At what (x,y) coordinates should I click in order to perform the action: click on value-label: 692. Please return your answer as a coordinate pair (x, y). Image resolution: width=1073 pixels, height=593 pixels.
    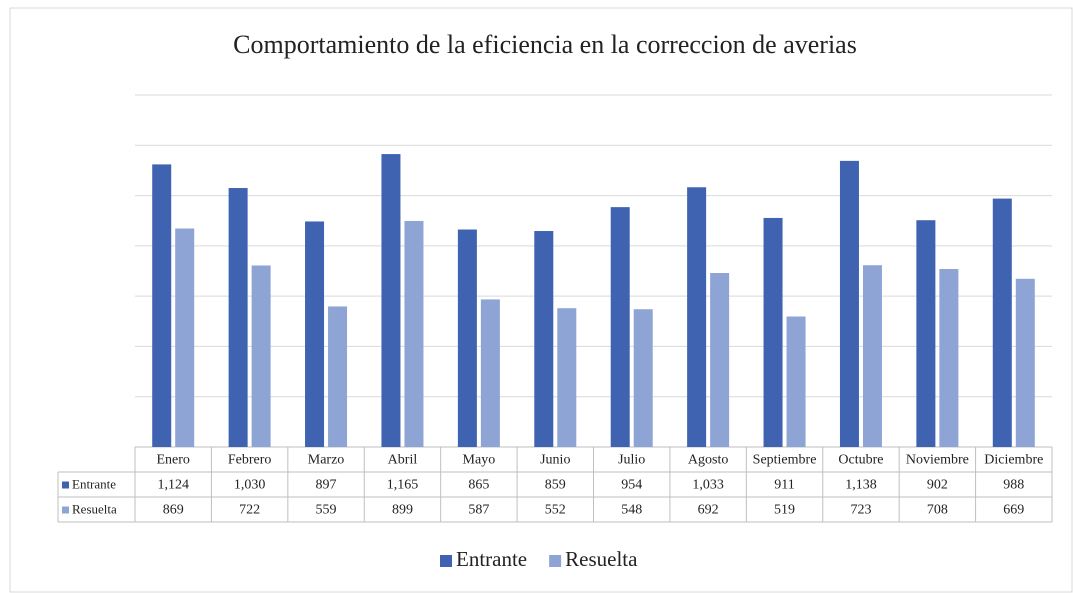
    Looking at the image, I should click on (708, 510).